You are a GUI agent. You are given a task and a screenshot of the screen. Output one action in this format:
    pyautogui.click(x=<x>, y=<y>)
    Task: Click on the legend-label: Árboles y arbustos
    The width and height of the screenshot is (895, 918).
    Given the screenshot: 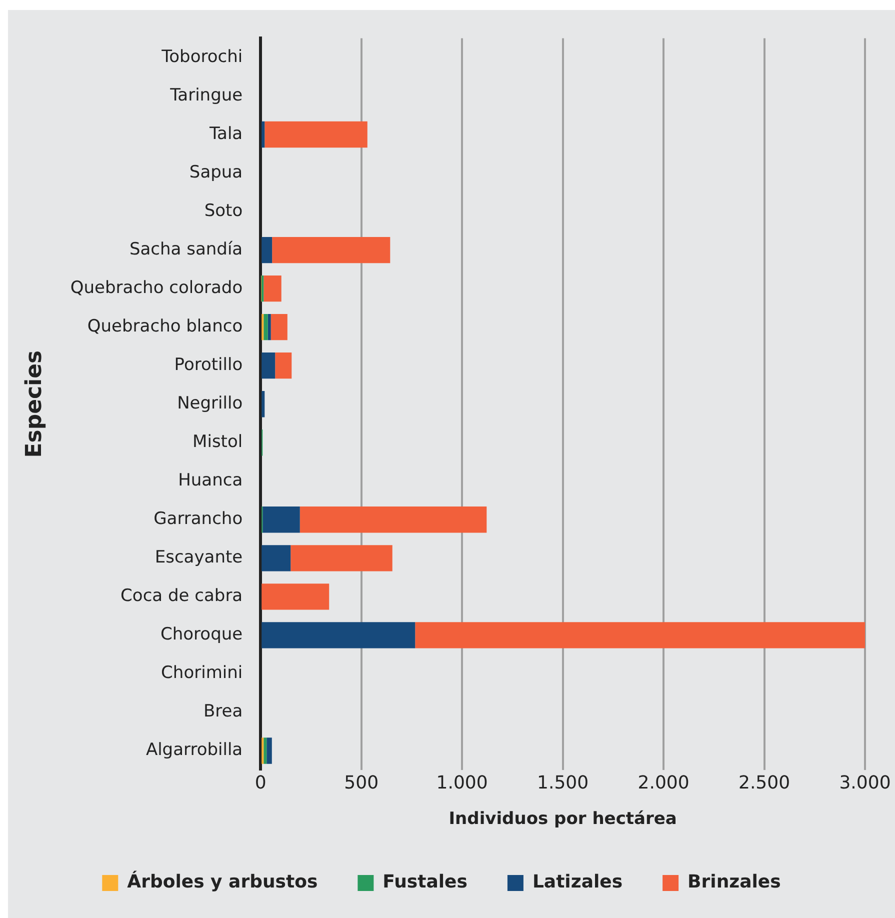 What is the action you would take?
    pyautogui.click(x=222, y=881)
    